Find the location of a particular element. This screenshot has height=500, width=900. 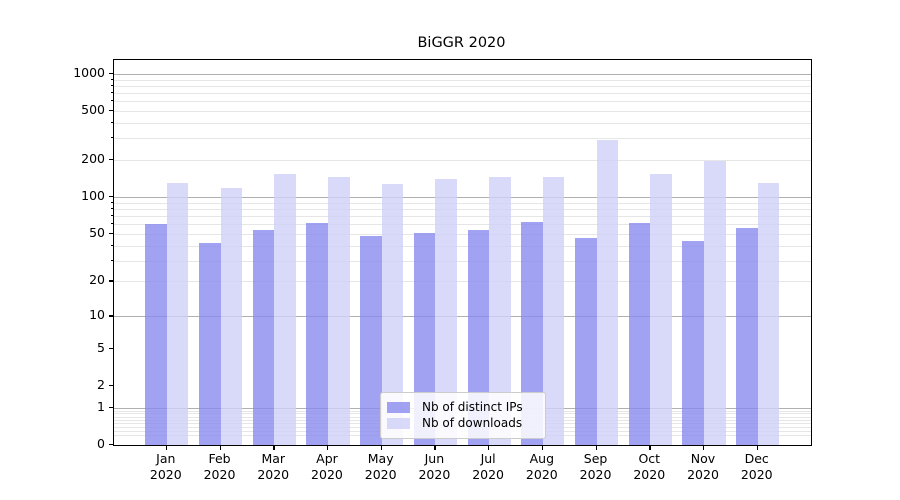

x-tick-label: Apr 2020 is located at coordinates (327, 467).